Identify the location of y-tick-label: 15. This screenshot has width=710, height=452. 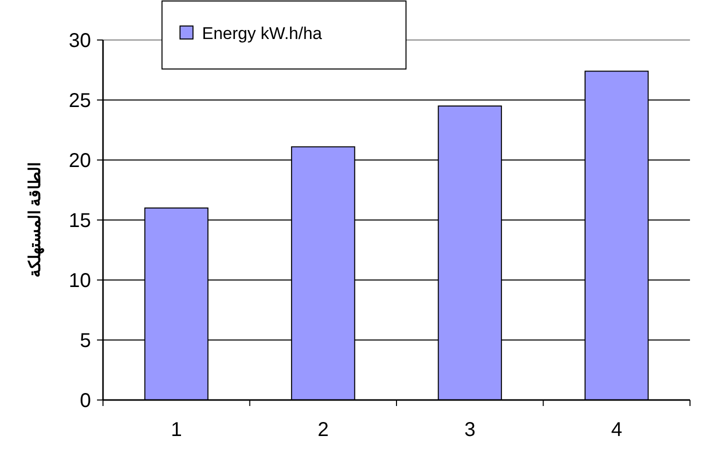
(79, 221).